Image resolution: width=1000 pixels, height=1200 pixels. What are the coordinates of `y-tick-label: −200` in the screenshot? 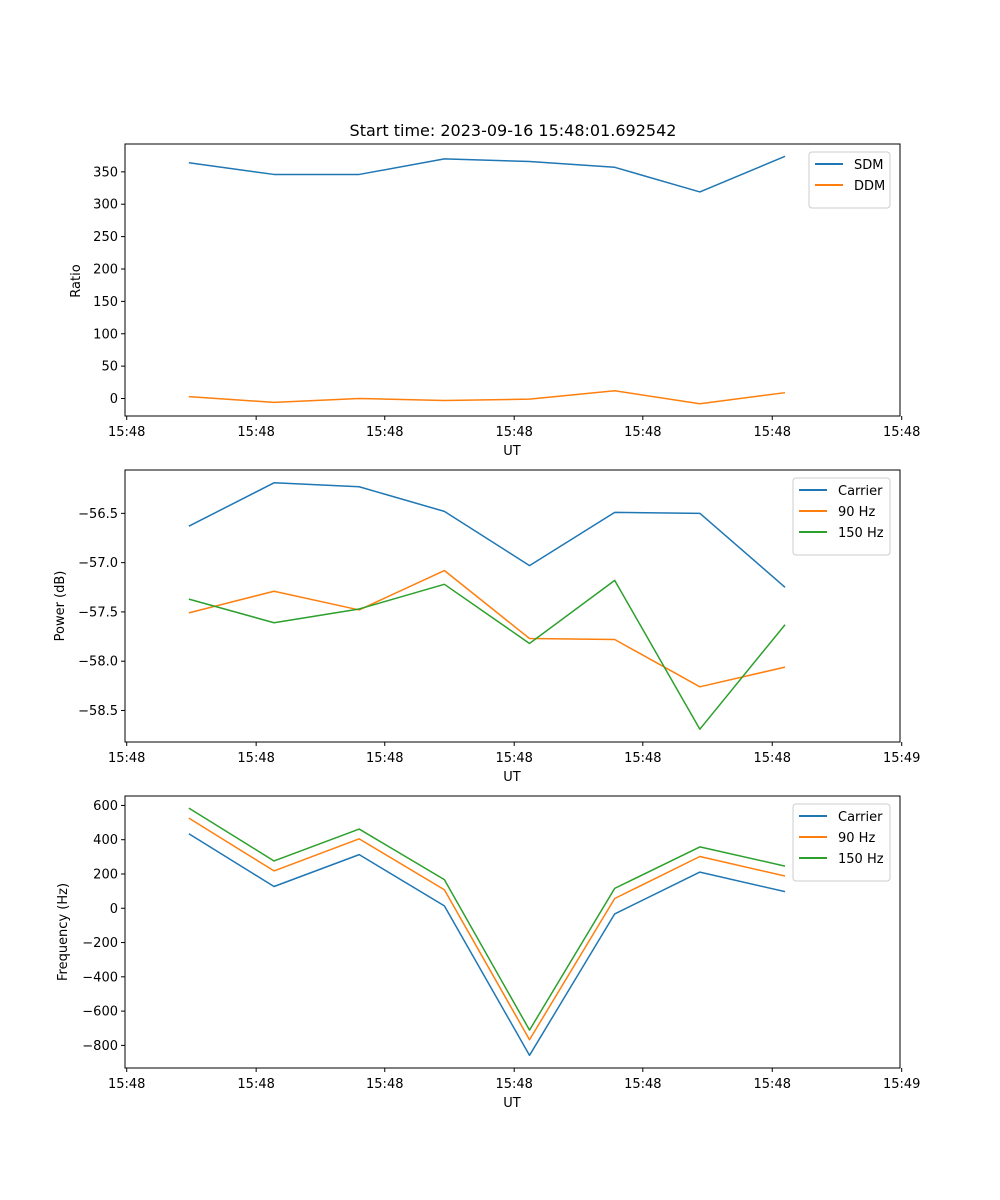 It's located at (100, 943).